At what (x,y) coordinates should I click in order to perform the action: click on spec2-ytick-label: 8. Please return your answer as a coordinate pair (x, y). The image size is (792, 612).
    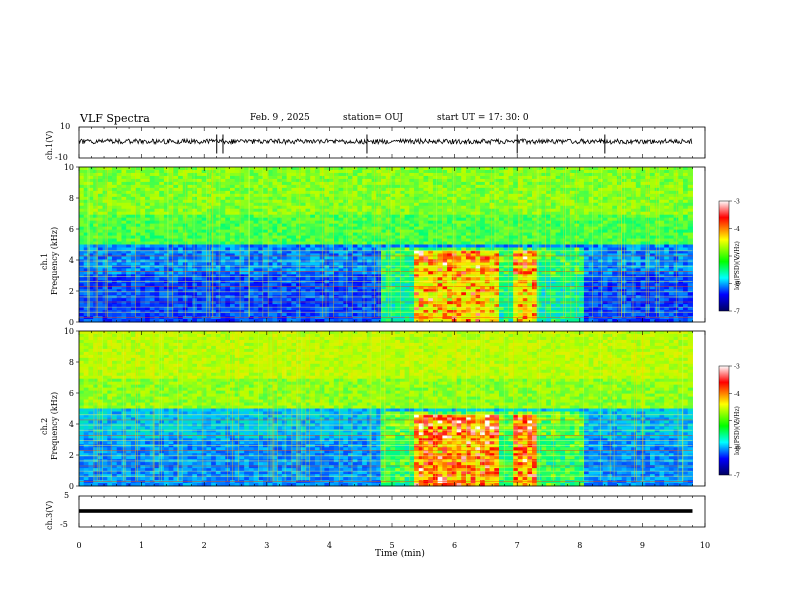
    Looking at the image, I should click on (71, 362).